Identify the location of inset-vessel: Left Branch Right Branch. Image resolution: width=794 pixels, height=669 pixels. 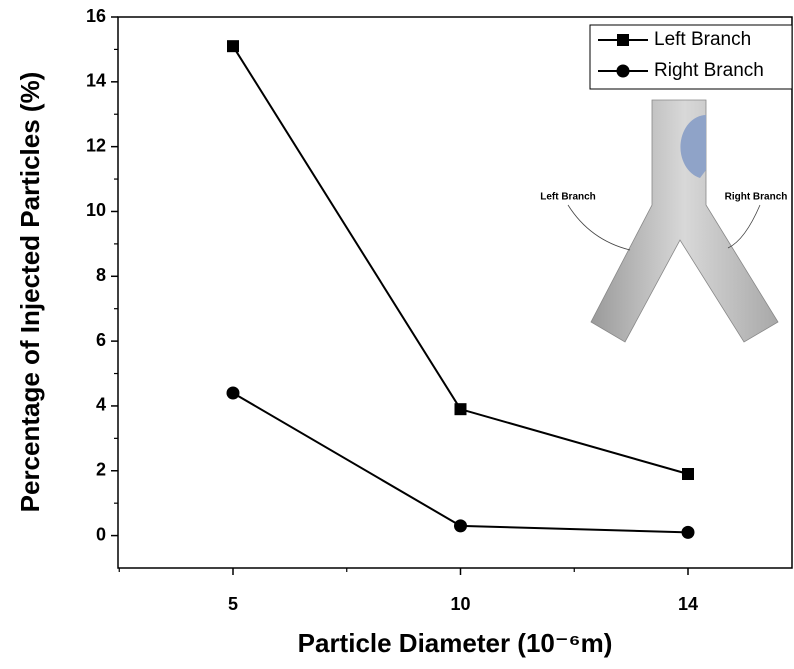
(664, 221).